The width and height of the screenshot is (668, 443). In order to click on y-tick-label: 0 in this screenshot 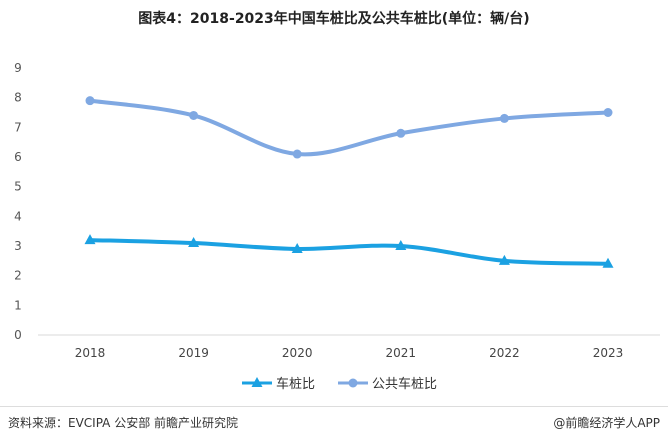, I will do `click(18, 335)`.